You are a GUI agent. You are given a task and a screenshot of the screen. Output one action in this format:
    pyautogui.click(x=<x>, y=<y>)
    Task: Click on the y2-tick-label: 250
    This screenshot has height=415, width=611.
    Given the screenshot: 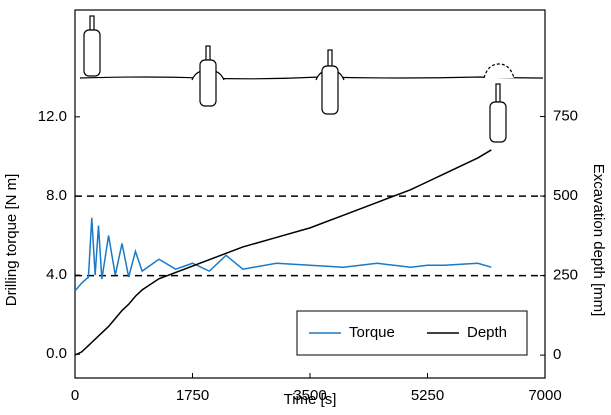 What is the action you would take?
    pyautogui.click(x=565, y=275)
    